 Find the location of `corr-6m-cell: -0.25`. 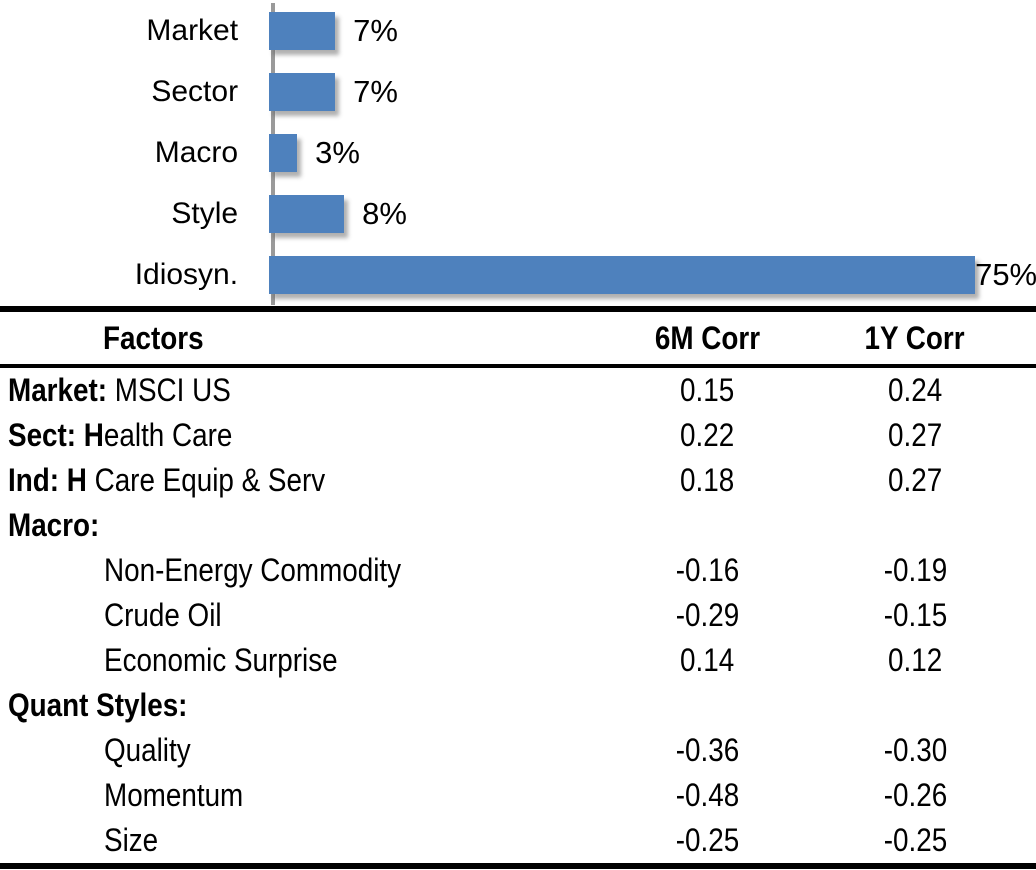

corr-6m-cell: -0.25 is located at coordinates (707, 840).